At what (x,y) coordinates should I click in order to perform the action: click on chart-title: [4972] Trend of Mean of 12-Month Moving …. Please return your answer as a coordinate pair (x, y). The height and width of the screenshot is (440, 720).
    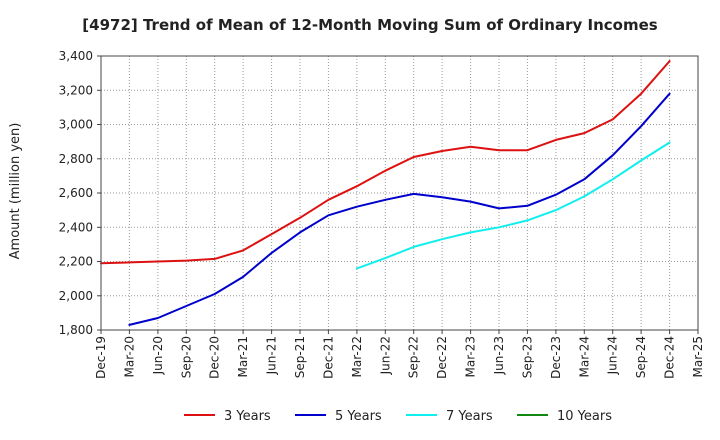
    Looking at the image, I should click on (369, 25).